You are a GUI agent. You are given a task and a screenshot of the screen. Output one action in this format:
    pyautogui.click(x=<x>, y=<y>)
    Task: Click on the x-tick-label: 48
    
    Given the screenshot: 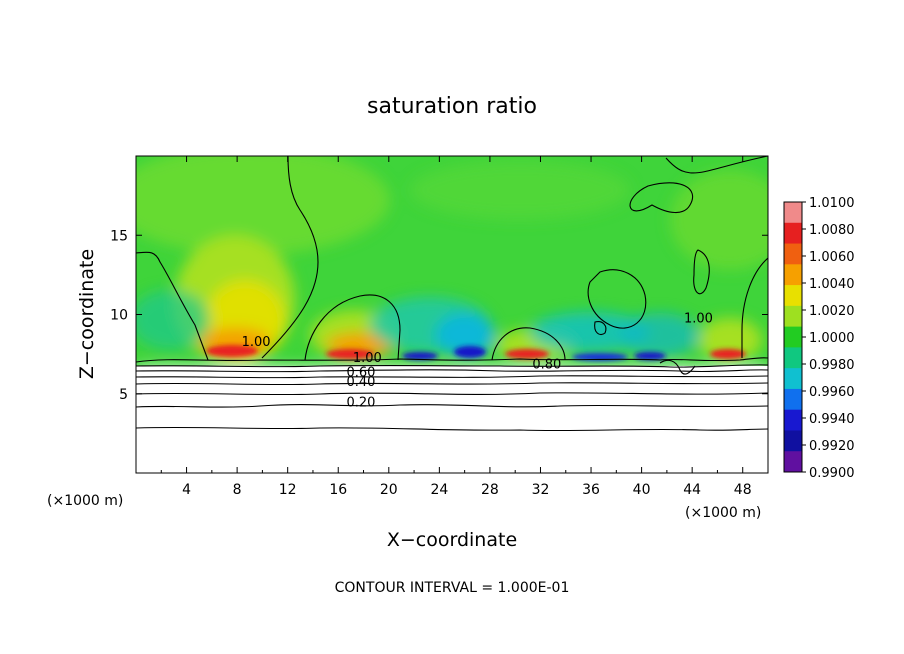 What is the action you would take?
    pyautogui.click(x=743, y=490)
    